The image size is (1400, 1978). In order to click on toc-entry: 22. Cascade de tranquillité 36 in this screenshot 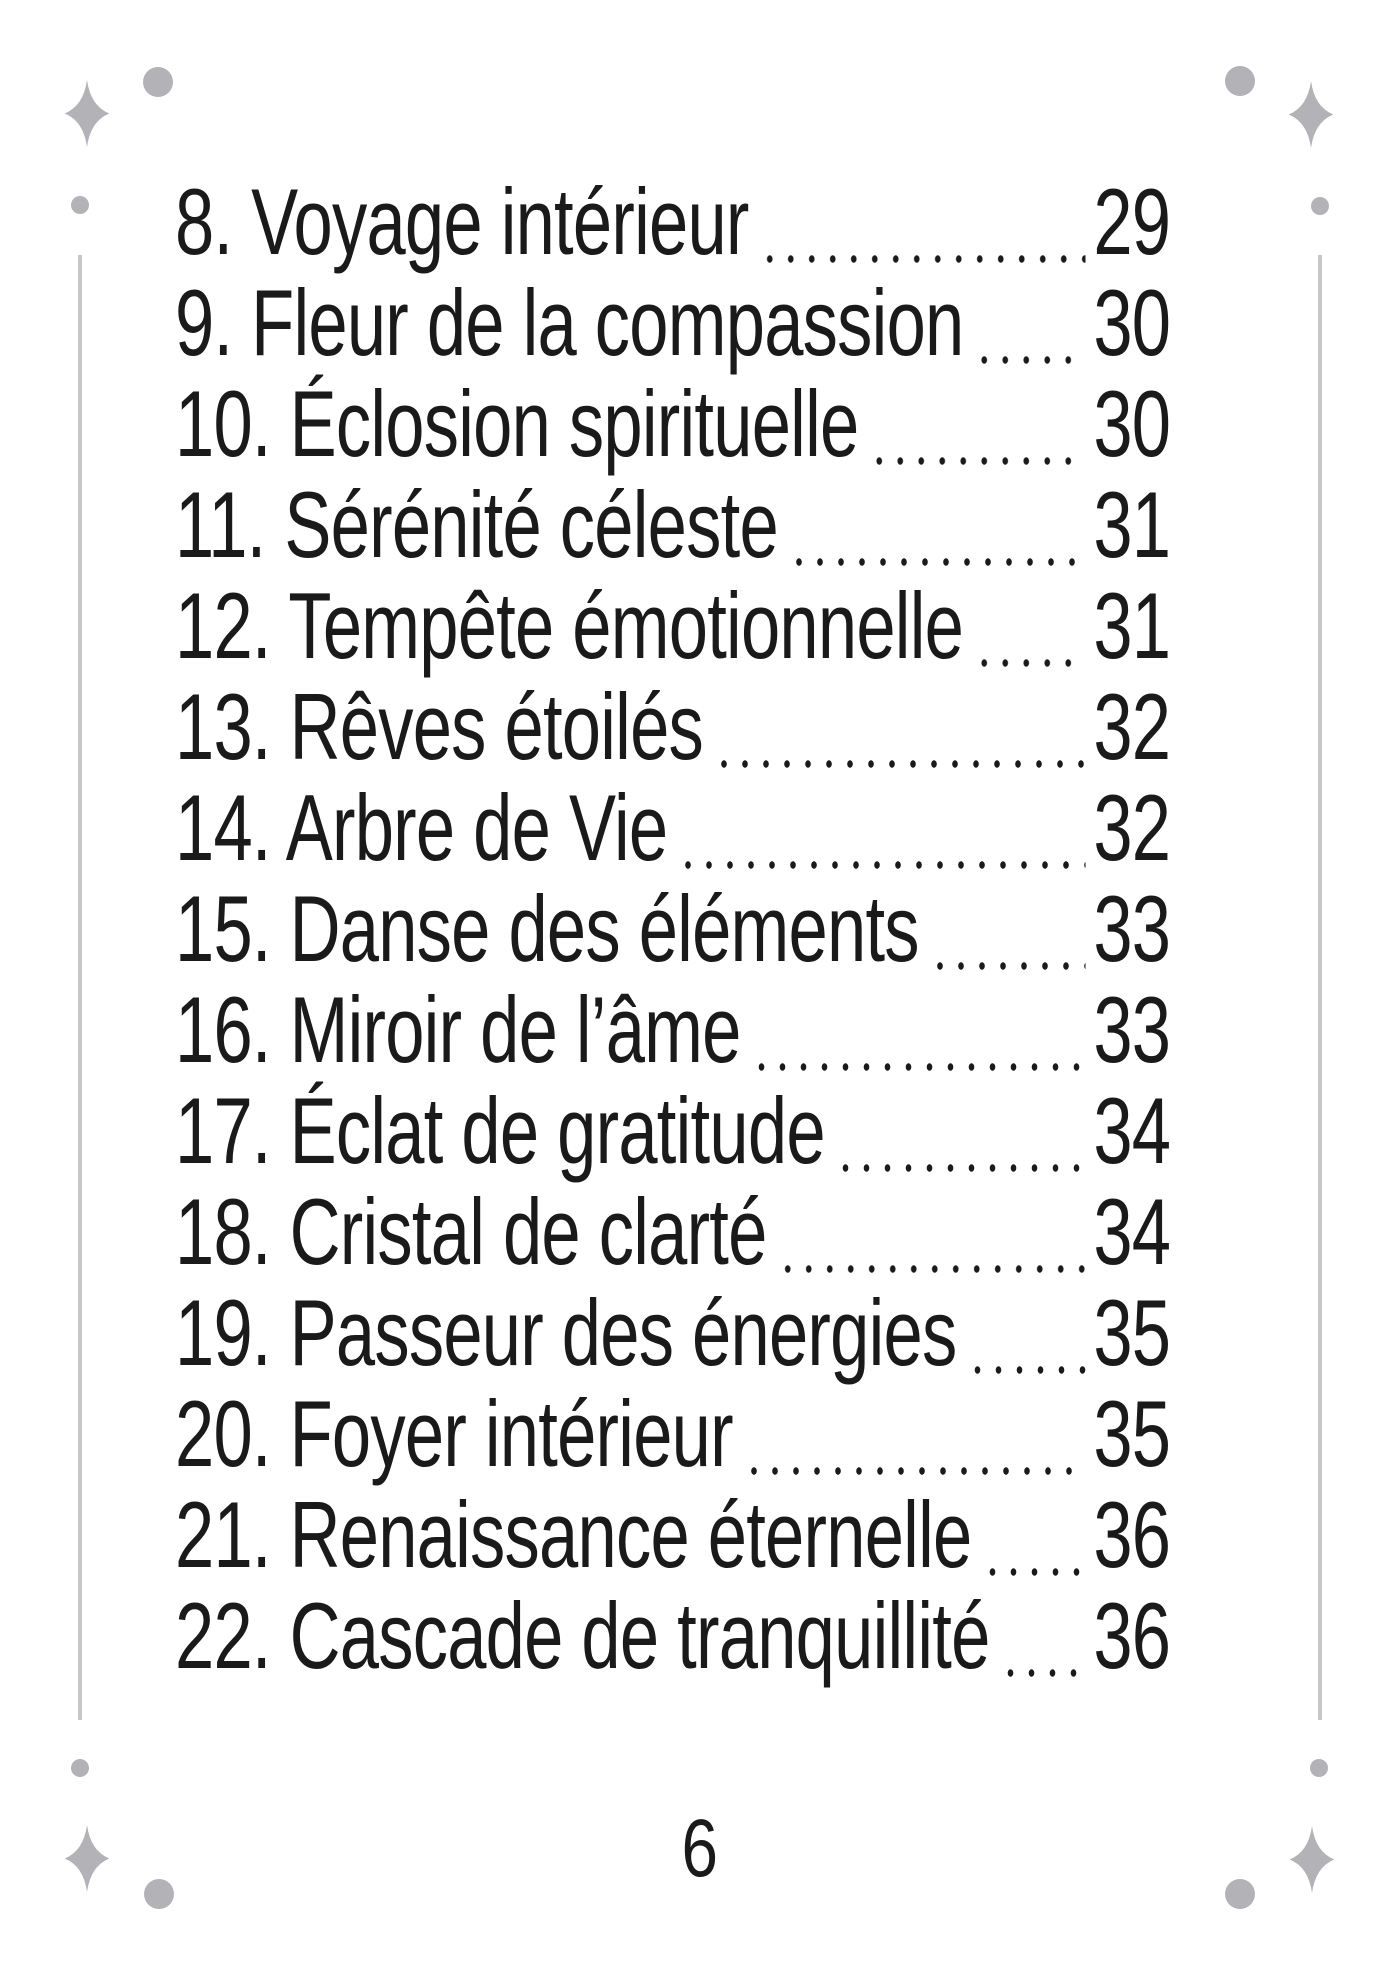, I will do `click(673, 1635)`.